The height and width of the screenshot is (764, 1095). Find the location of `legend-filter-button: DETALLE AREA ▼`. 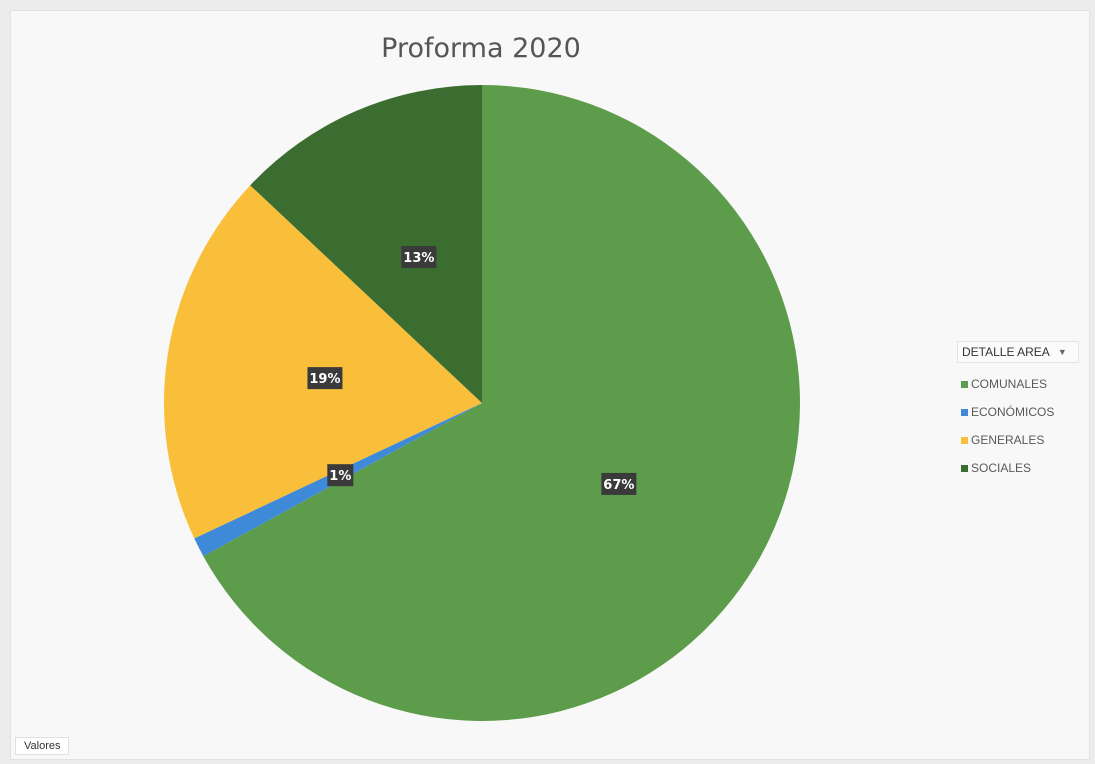

legend-filter-button: DETALLE AREA ▼ is located at coordinates (1018, 352).